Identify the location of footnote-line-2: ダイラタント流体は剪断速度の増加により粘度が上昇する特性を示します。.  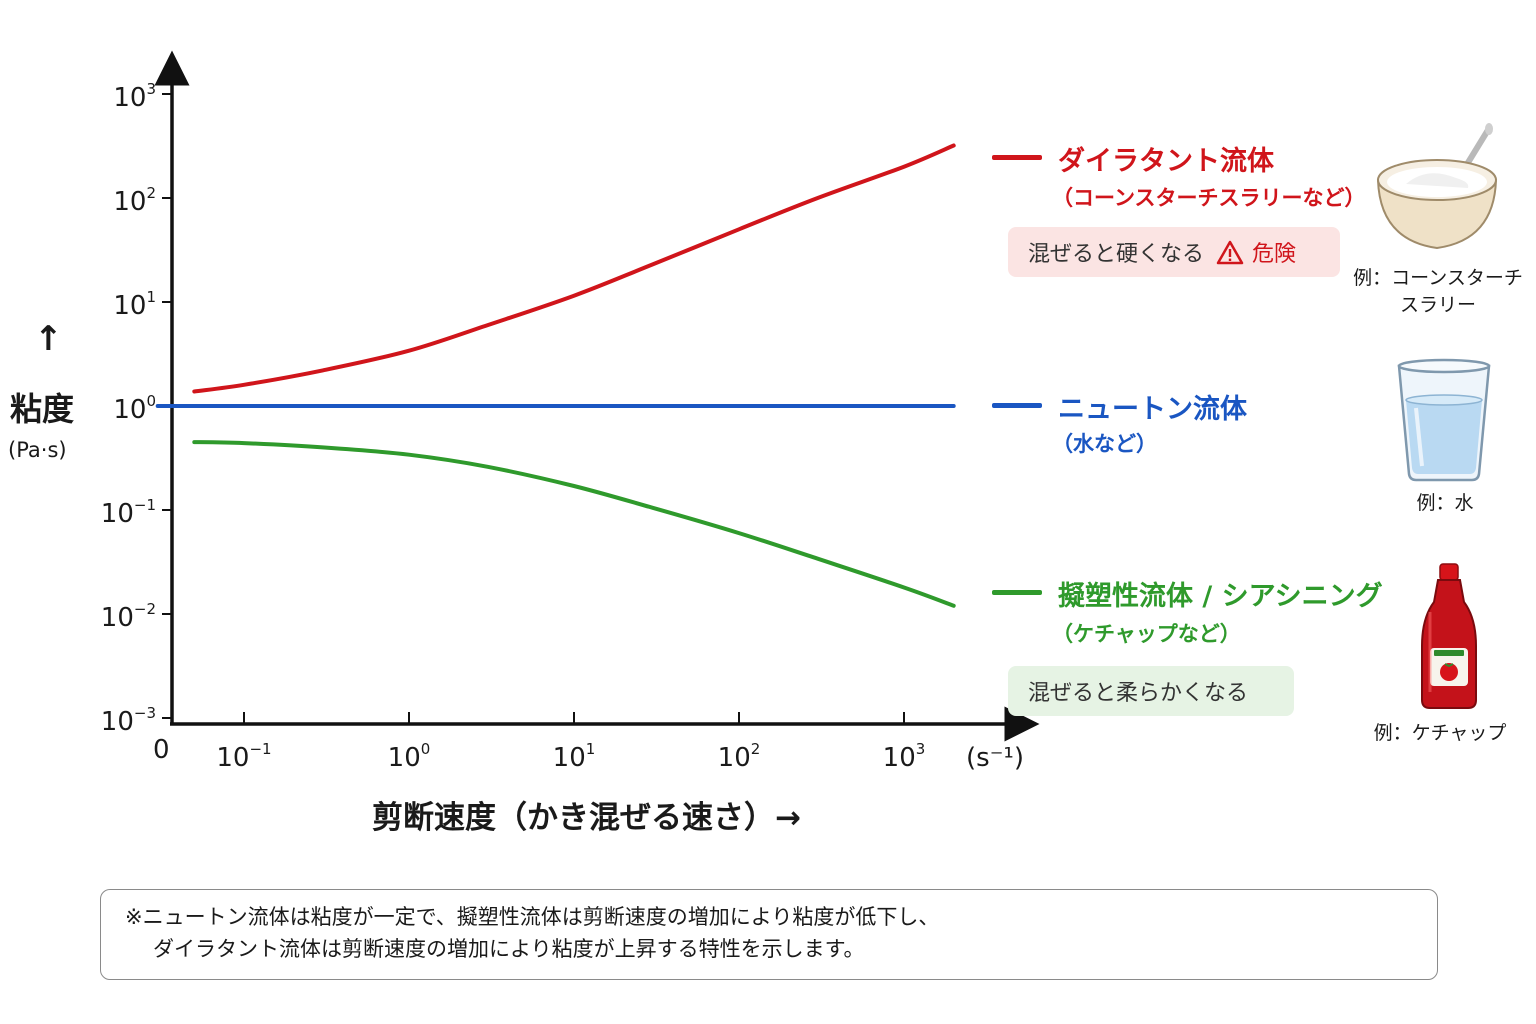
(509, 948).